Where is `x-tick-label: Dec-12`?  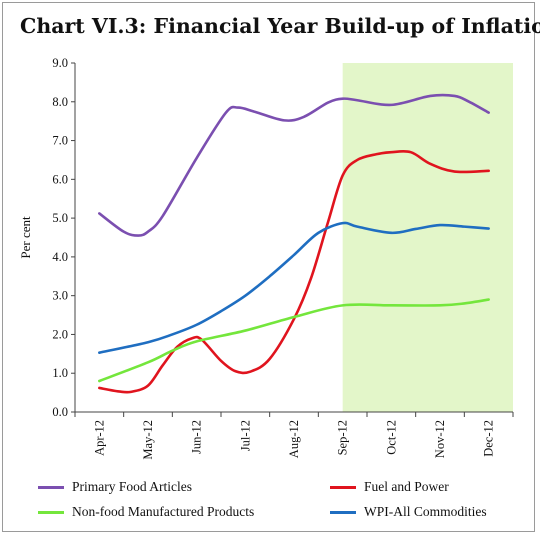
x-tick-label: Dec-12 is located at coordinates (489, 438).